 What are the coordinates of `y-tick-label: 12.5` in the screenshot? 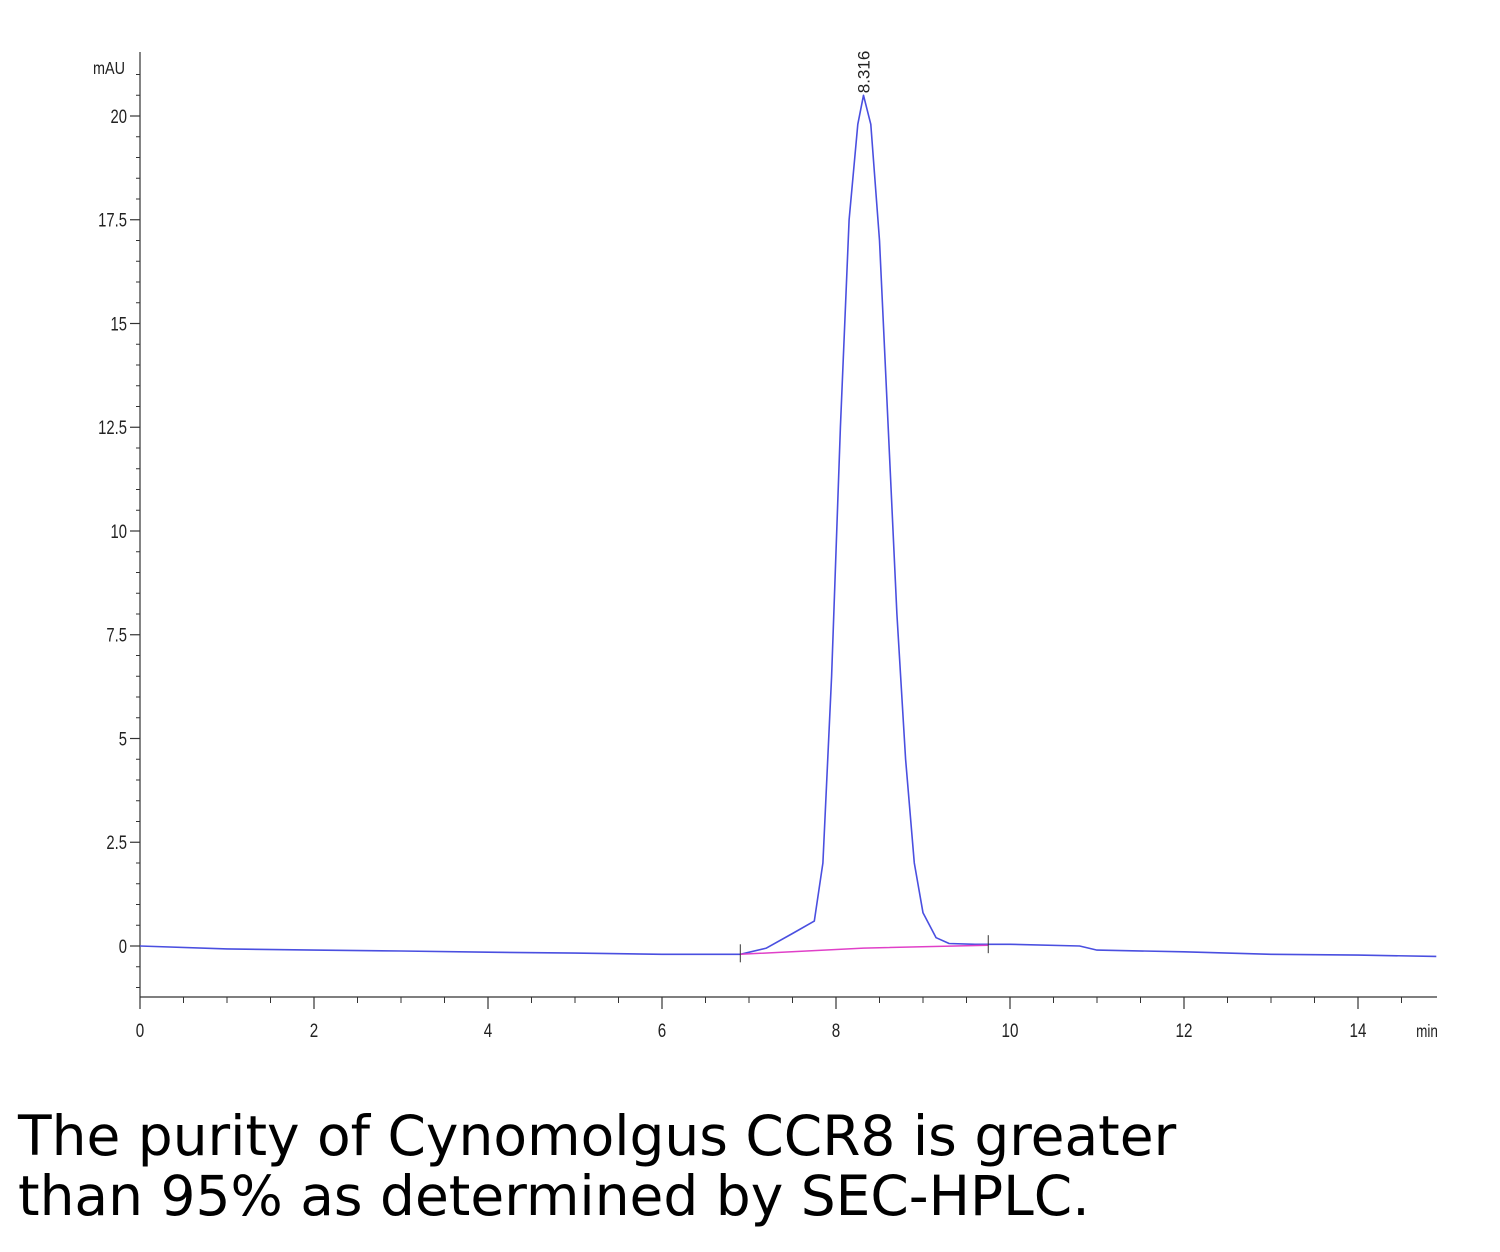 It's located at (112, 428).